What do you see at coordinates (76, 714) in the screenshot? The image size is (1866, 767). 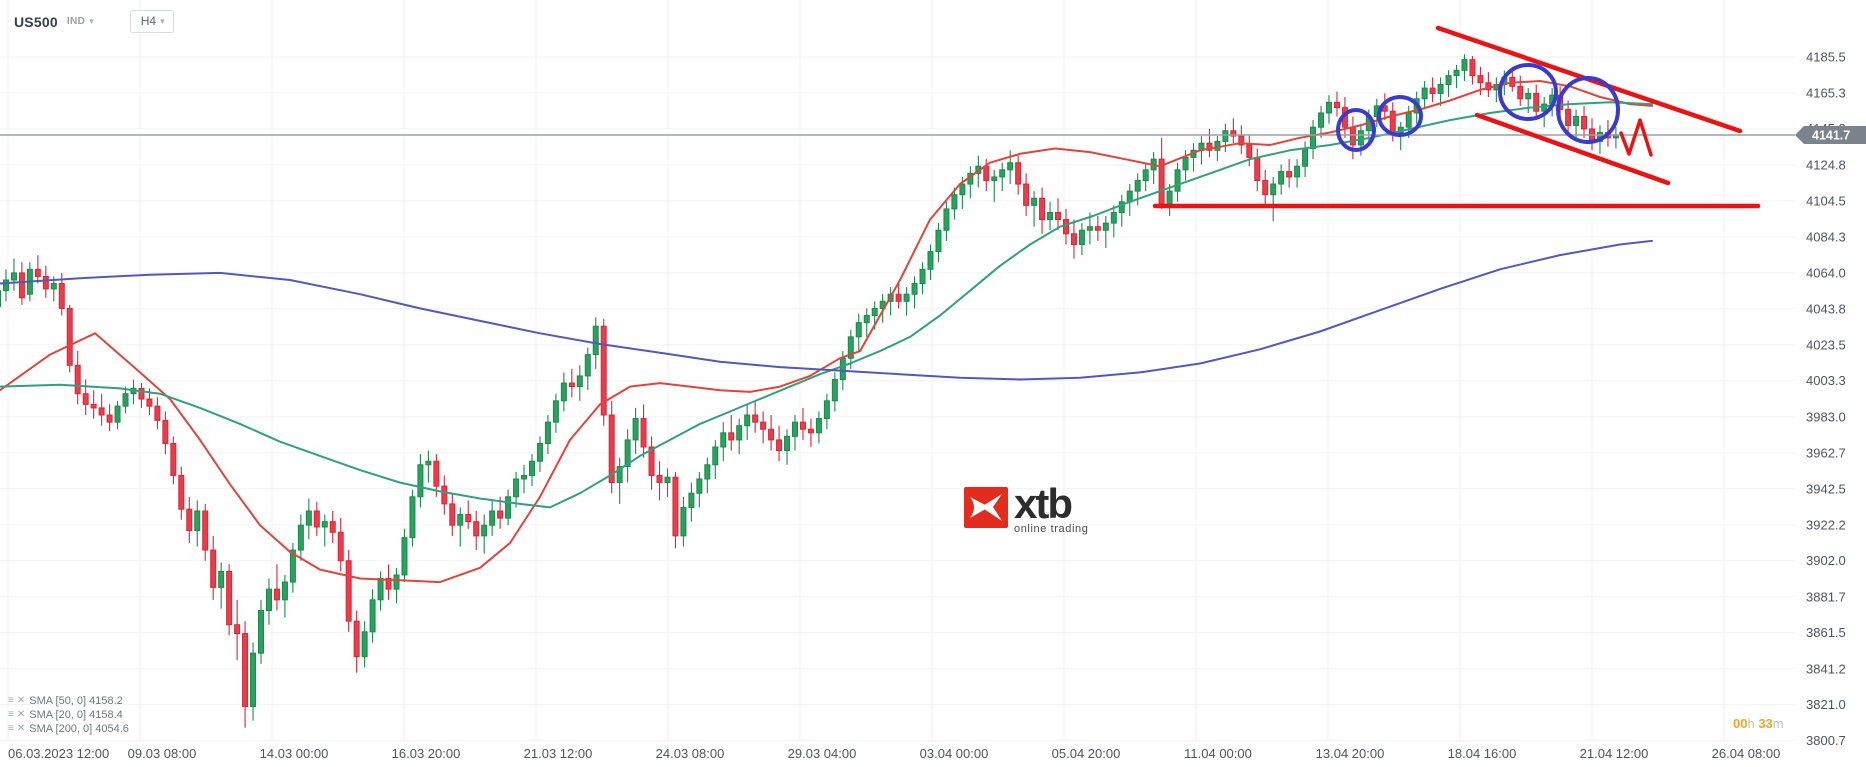 I see `indicator-label: SMA [20, 0] 4158.4` at bounding box center [76, 714].